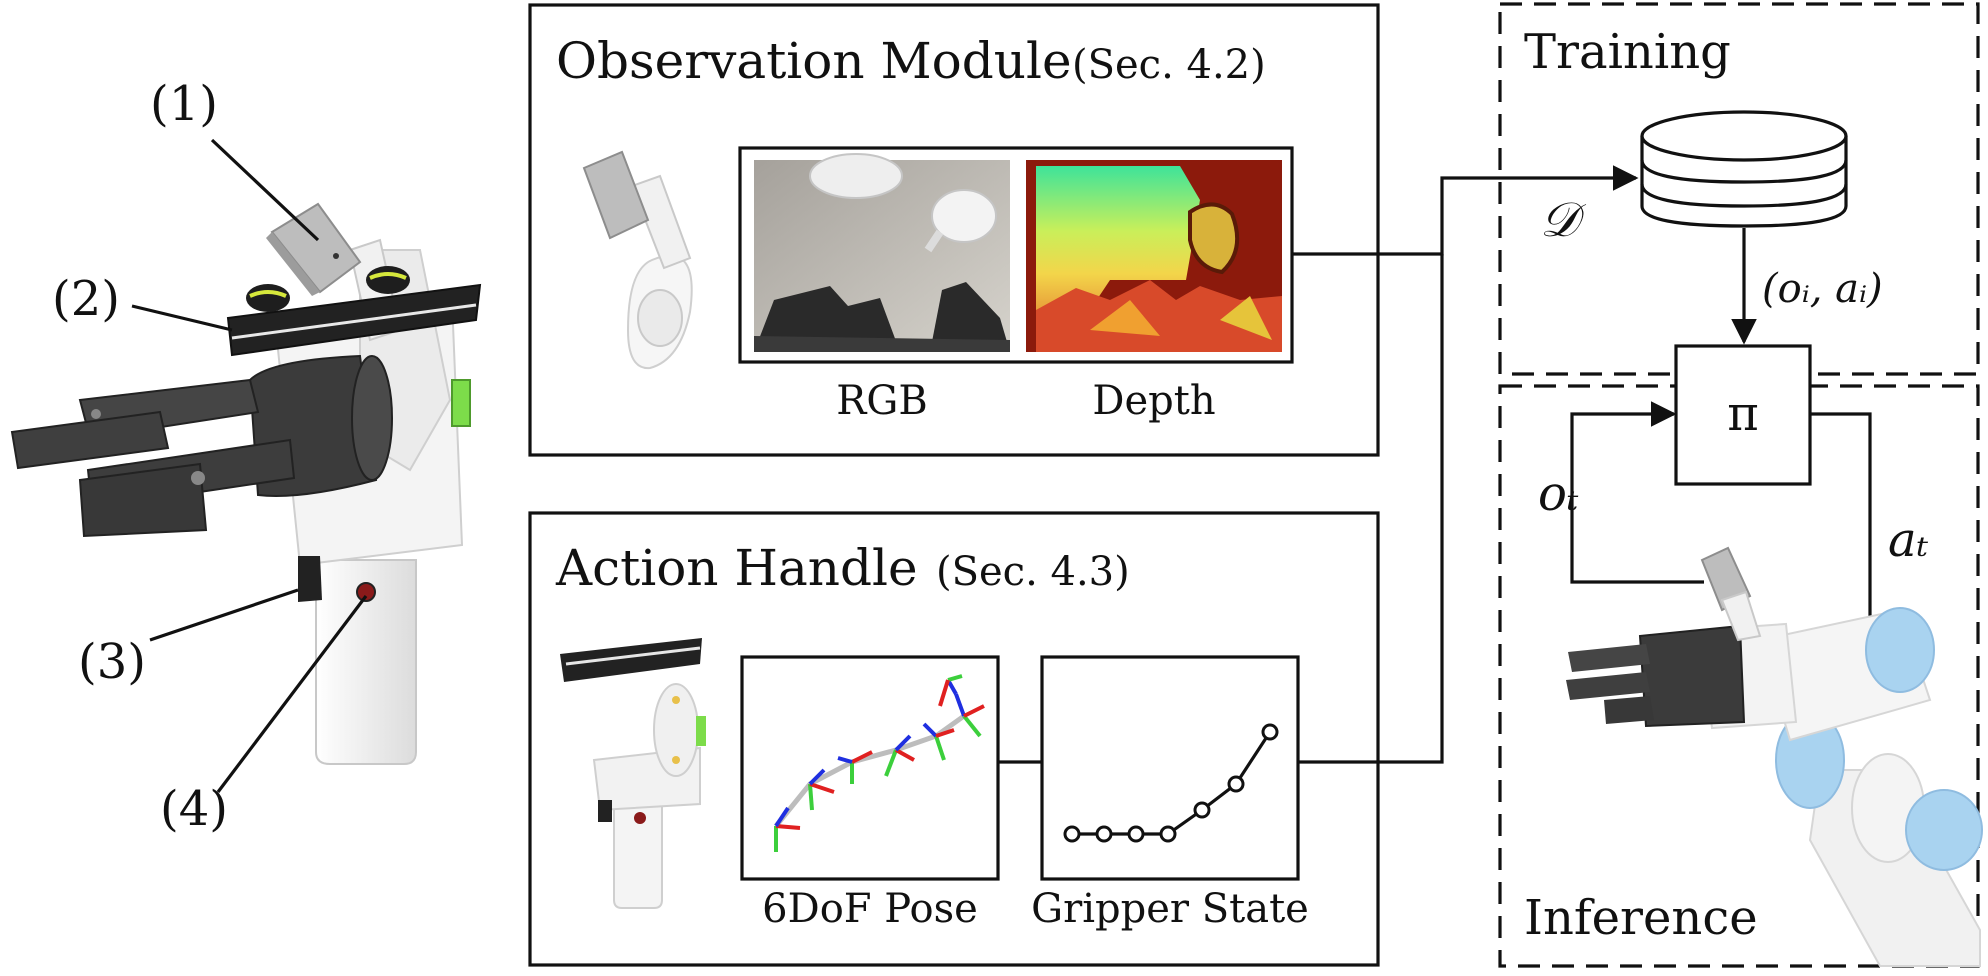 The image size is (1988, 976). Describe the element at coordinates (184, 104) in the screenshot. I see `callout-1: (1)` at that location.